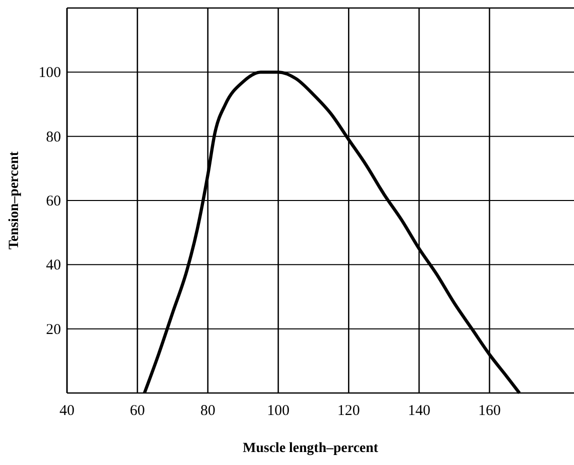 Image resolution: width=574 pixels, height=465 pixels. What do you see at coordinates (67, 411) in the screenshot?
I see `x-tick-label: 40` at bounding box center [67, 411].